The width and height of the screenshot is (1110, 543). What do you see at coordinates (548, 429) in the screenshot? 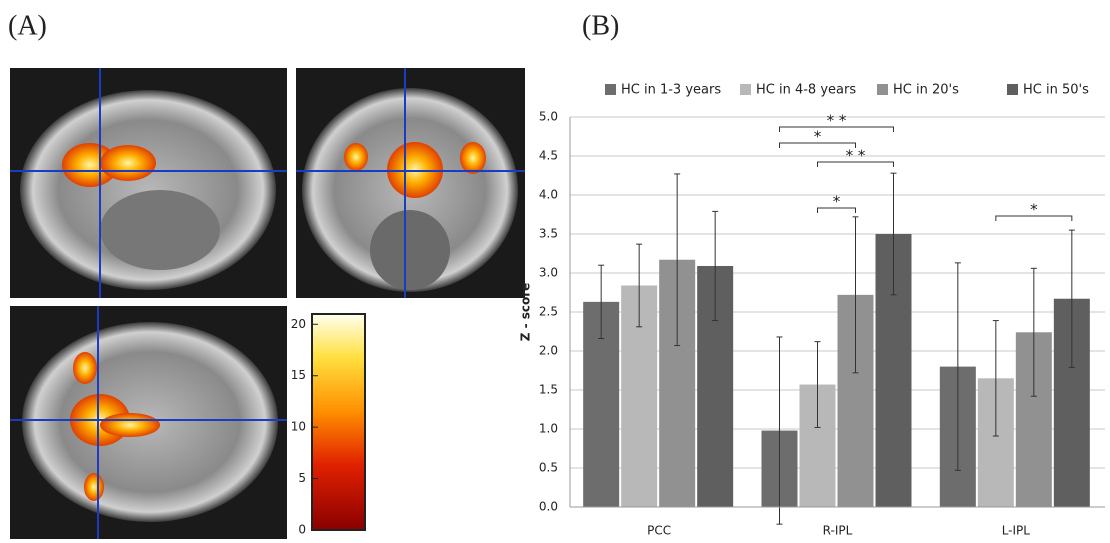
I see `y-tick-label: 1.0` at bounding box center [548, 429].